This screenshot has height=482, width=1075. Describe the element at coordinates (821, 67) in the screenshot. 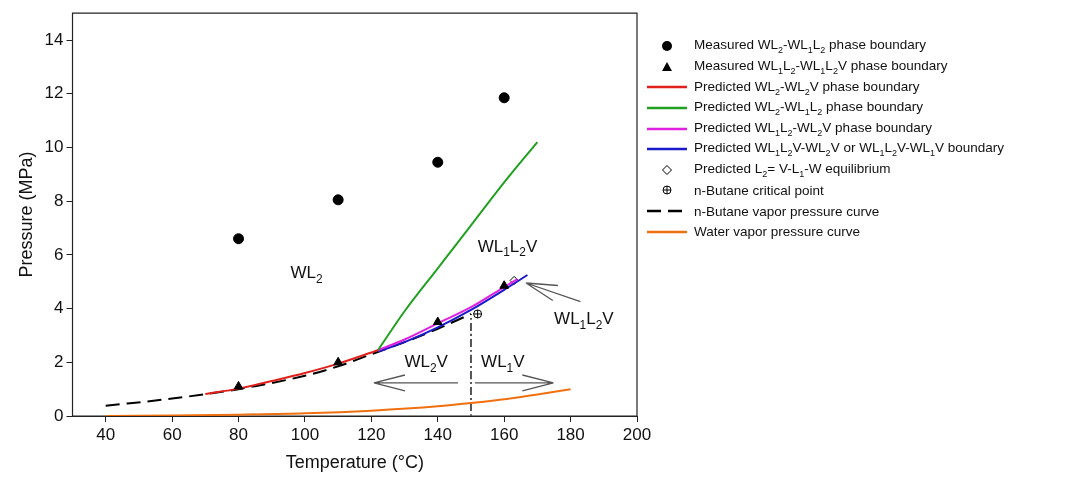

I see `text: Measured WL$_{1}$L$_{2}$-WL$_{1}$L$_{2}$V phase boundary` at that location.